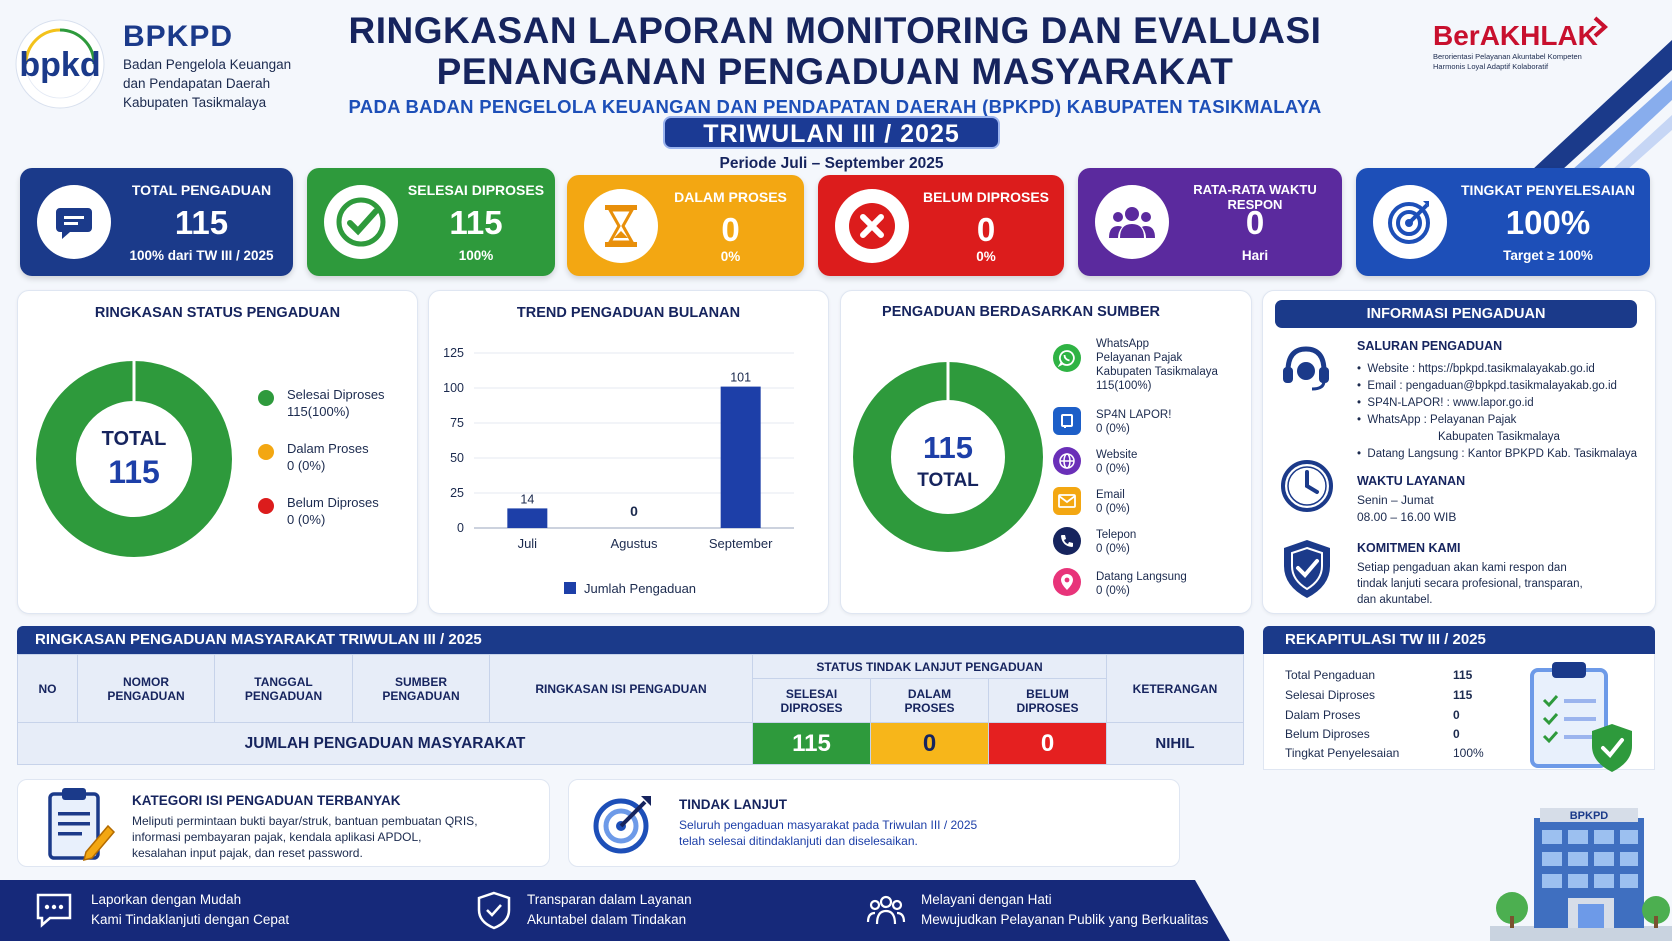 The image size is (1672, 941). Describe the element at coordinates (1210, 222) in the screenshot. I see `kpi-card-waktu-respon: RATA-RATA WAKTU RESPON 0 Hari` at that location.